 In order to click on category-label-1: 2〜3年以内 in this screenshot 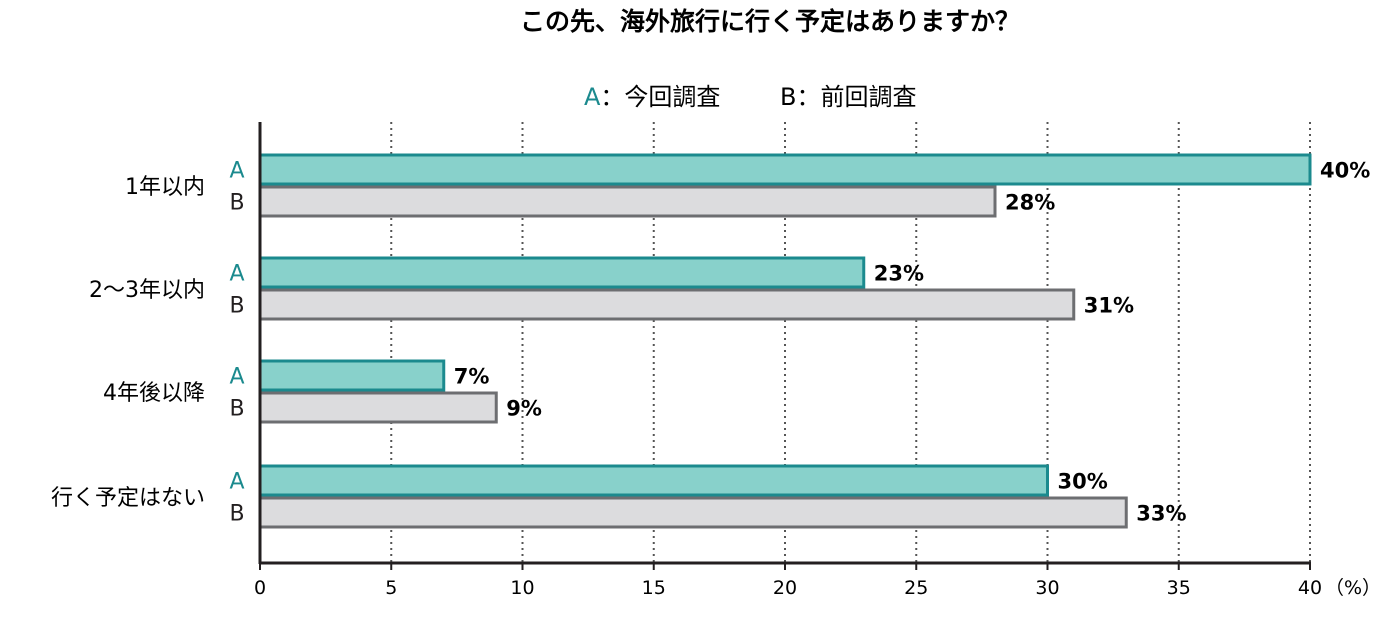, I will do `click(147, 290)`.